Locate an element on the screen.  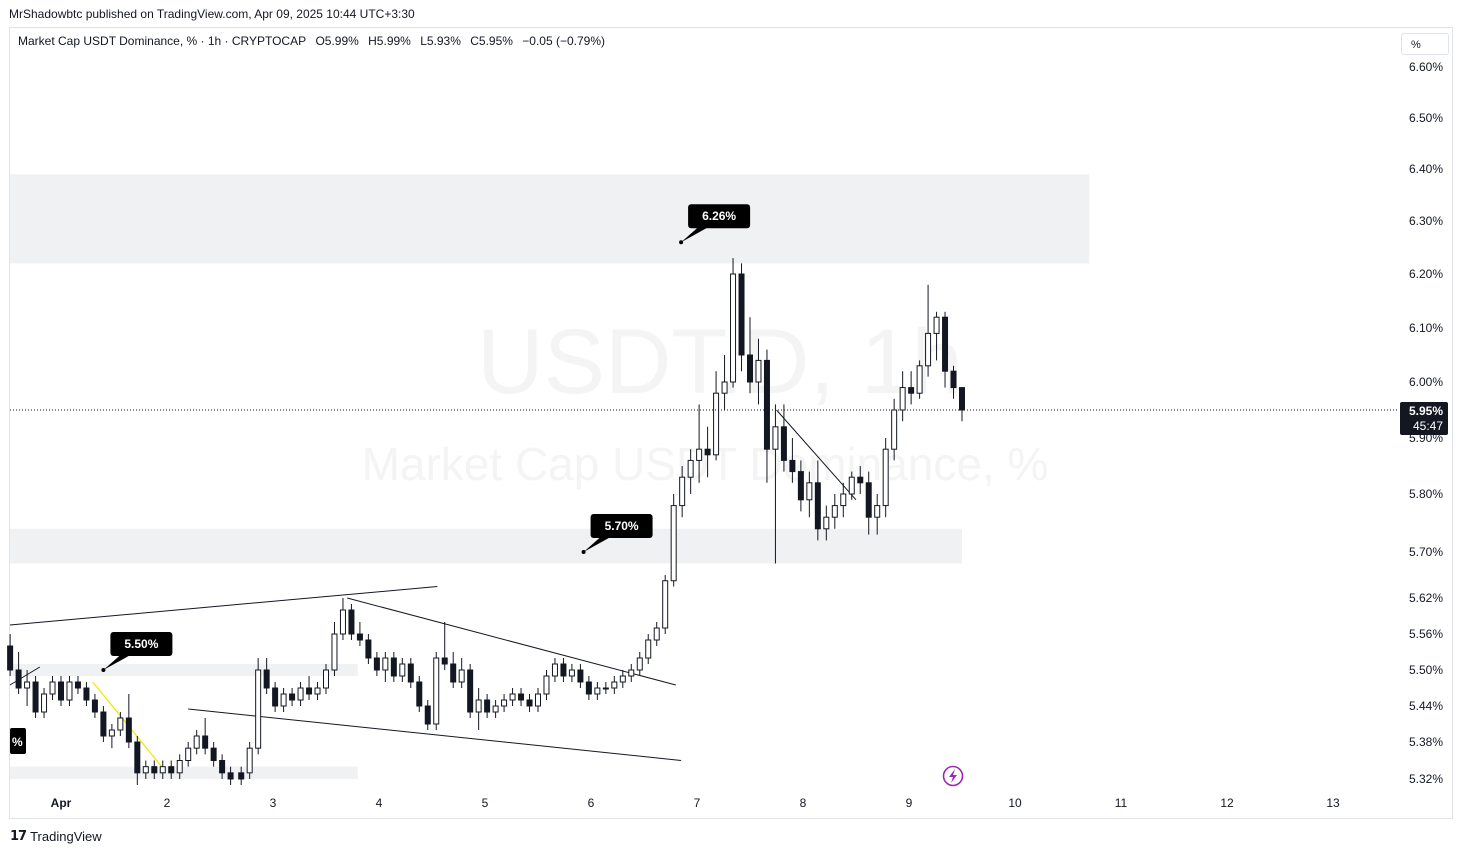
price-callout: 5.50% is located at coordinates (137, 652).